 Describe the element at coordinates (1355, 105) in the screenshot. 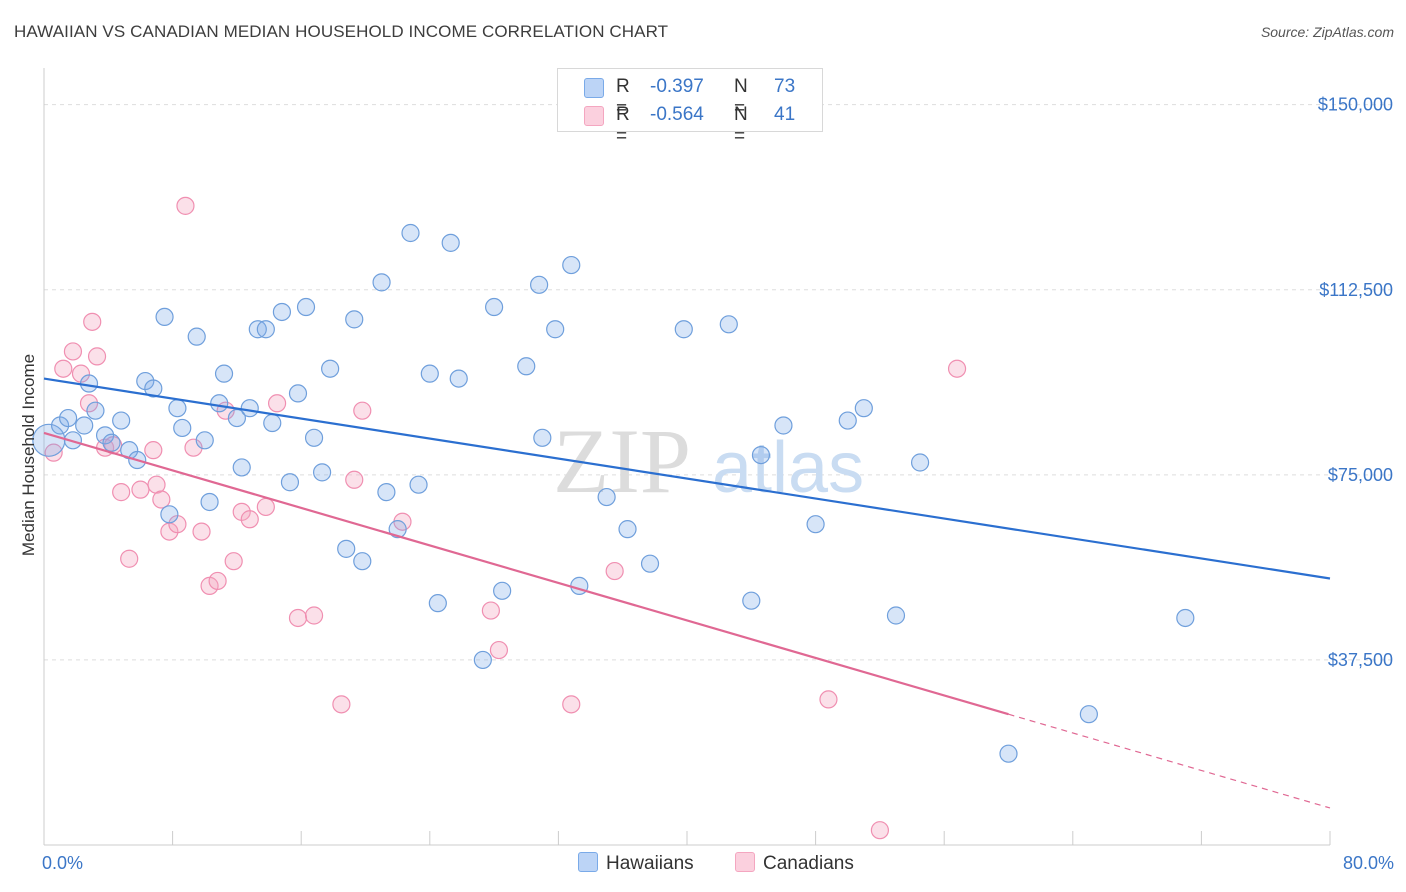

I see `y-tick-label: $150,000` at that location.